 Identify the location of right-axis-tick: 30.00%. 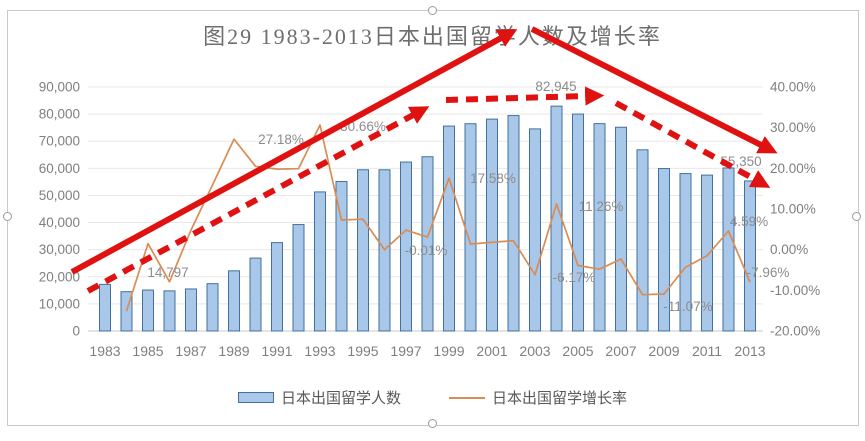
(793, 127).